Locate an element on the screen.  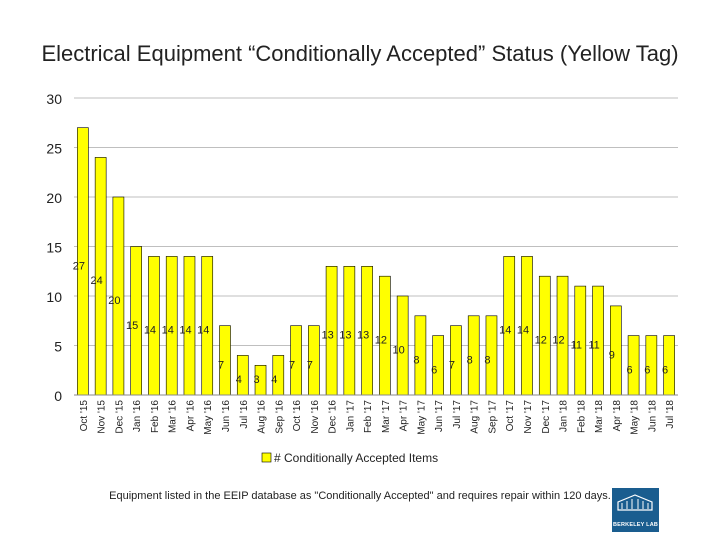
y-tick-label: 20 is located at coordinates (54, 198).